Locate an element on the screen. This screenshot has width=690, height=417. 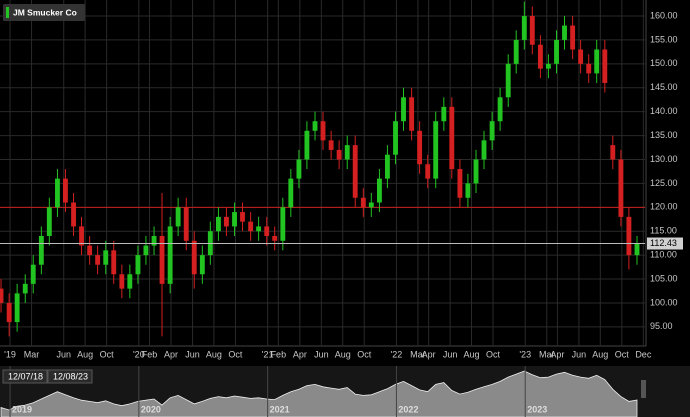
navigator-area is located at coordinates (319, 393).